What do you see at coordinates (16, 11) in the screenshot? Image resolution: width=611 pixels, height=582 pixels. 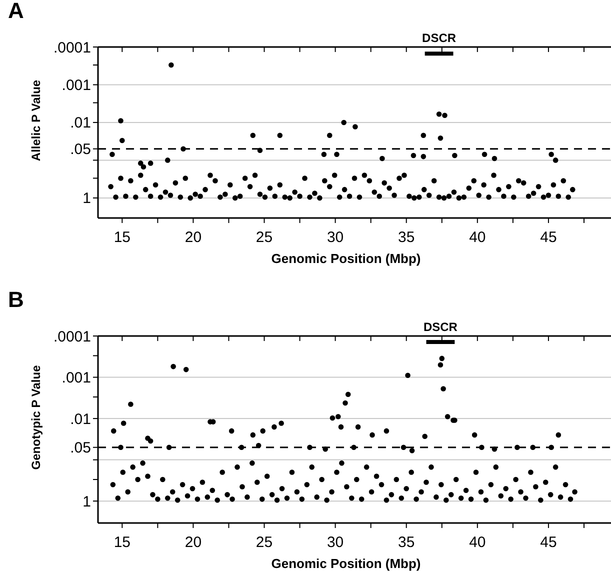 I see `chart-title: A` at bounding box center [16, 11].